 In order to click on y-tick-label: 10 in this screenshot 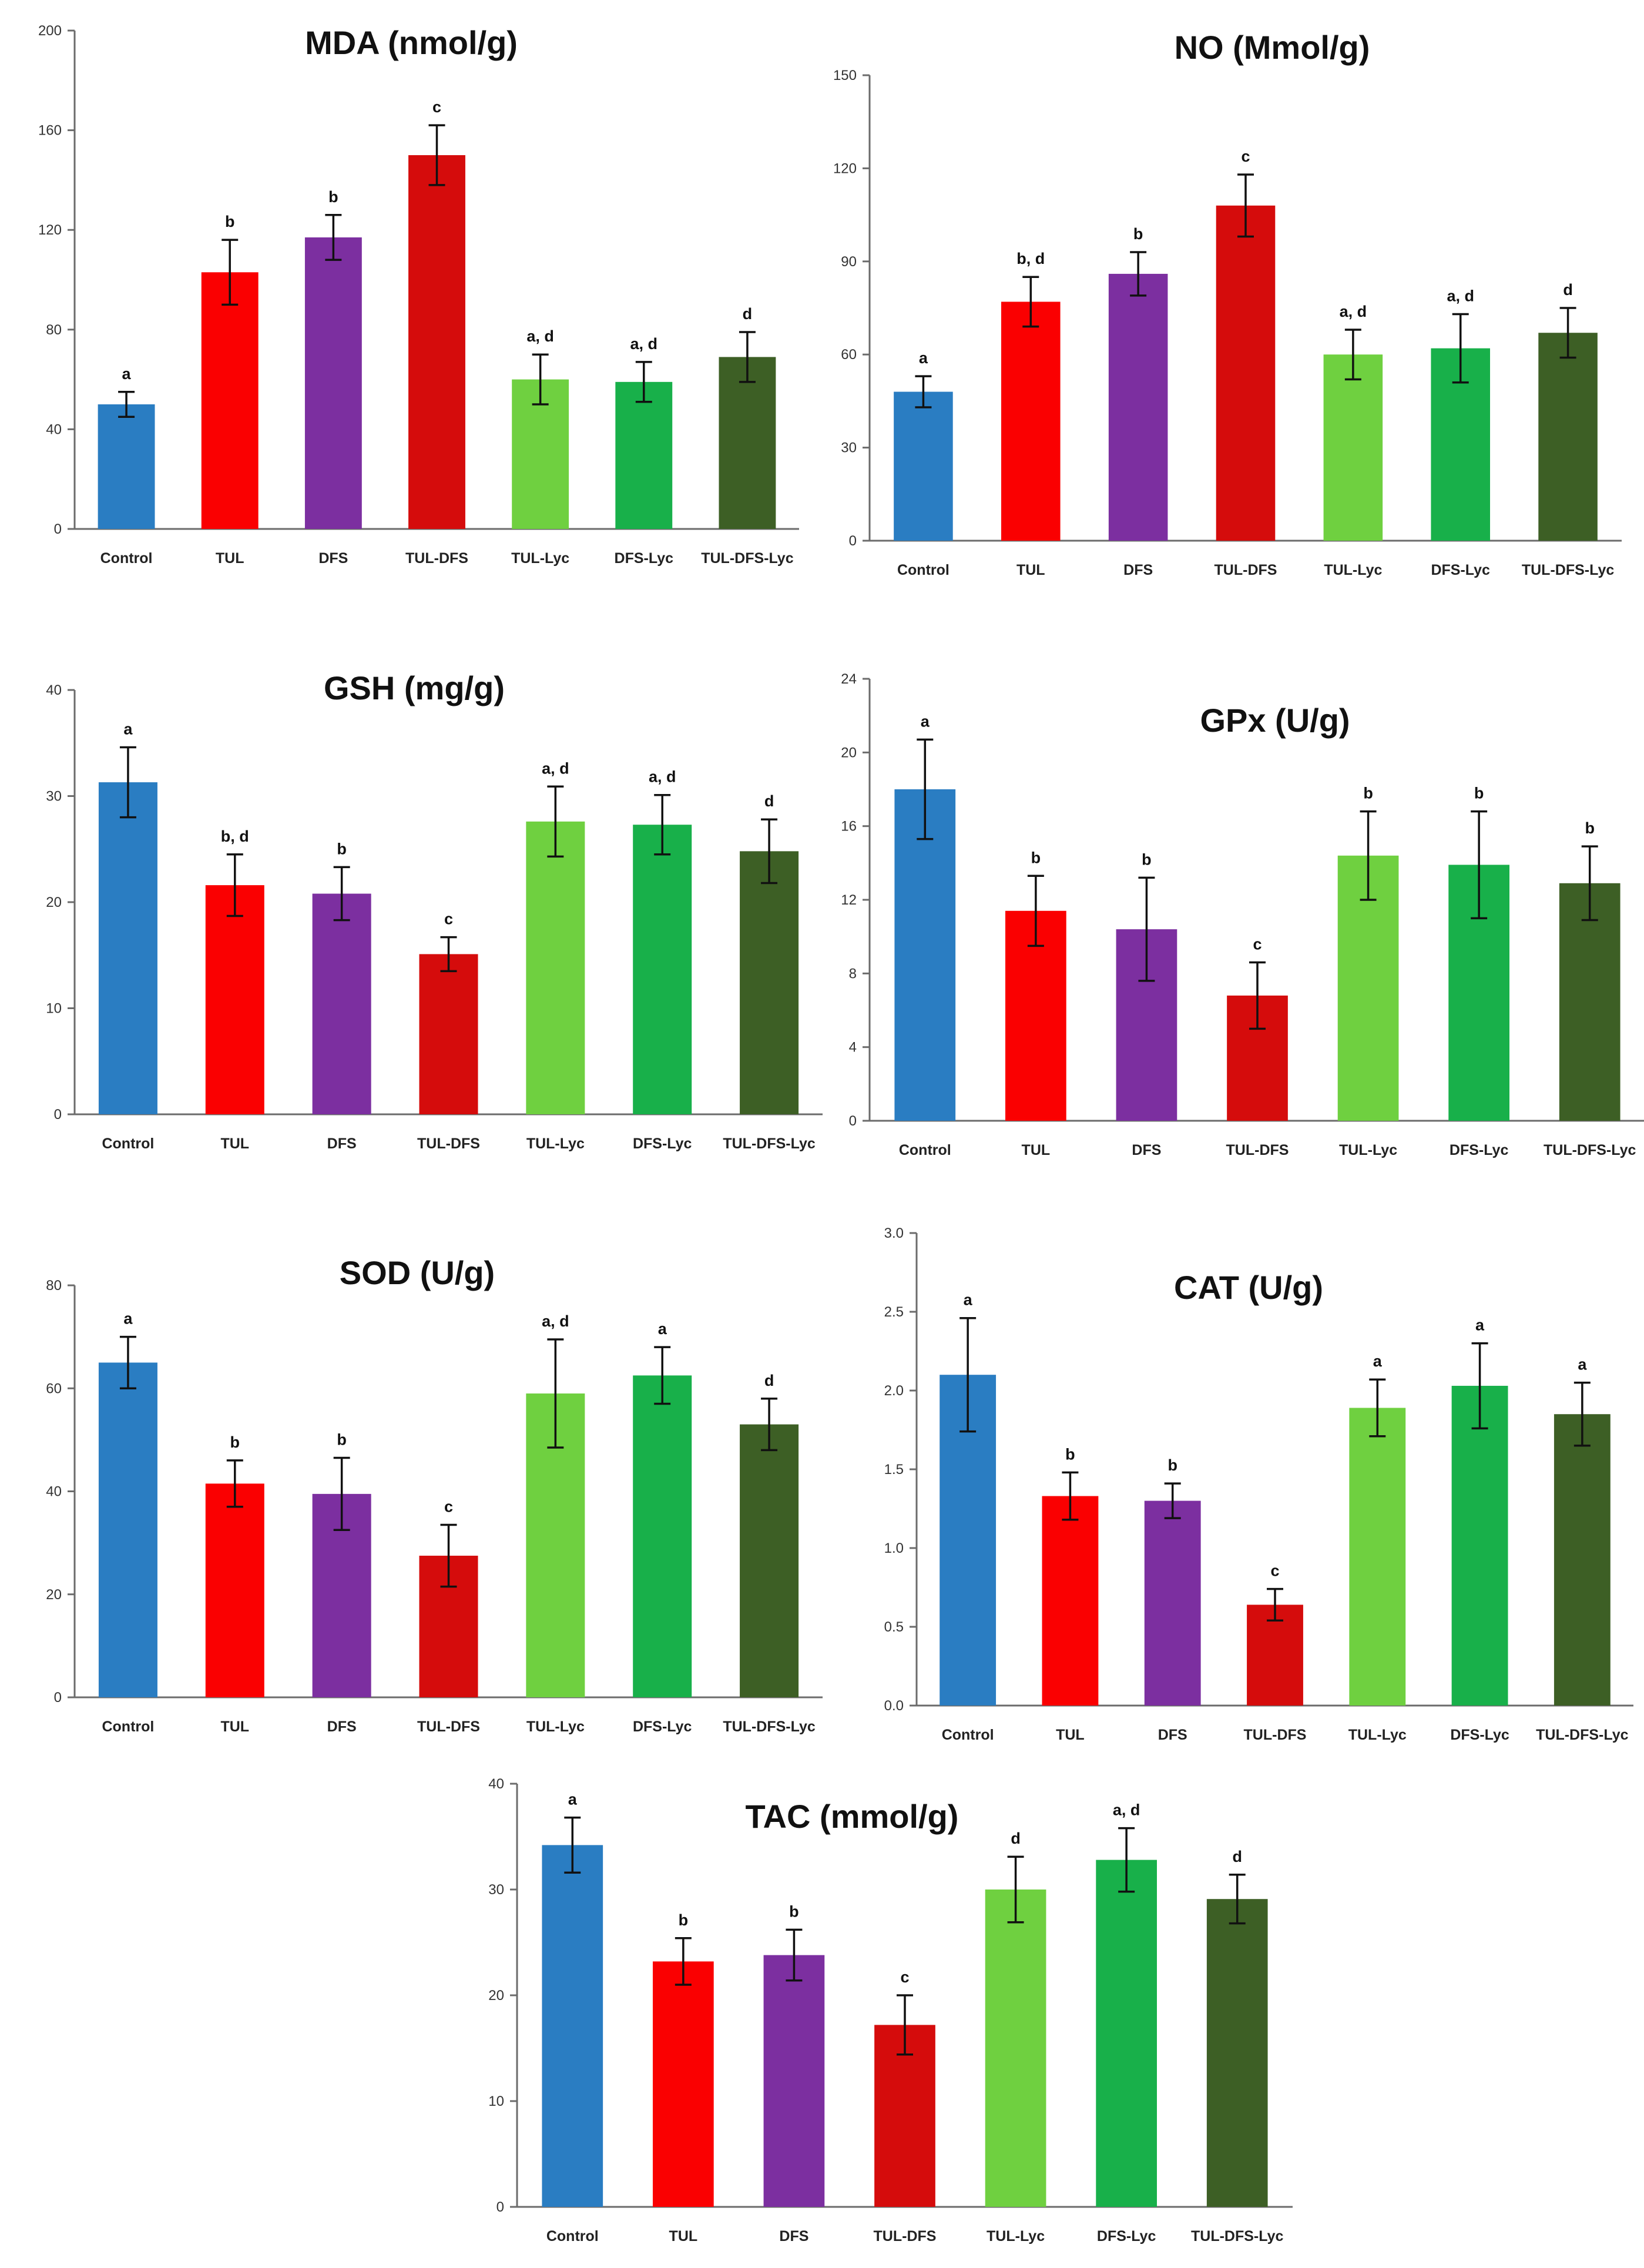, I will do `click(496, 2101)`.